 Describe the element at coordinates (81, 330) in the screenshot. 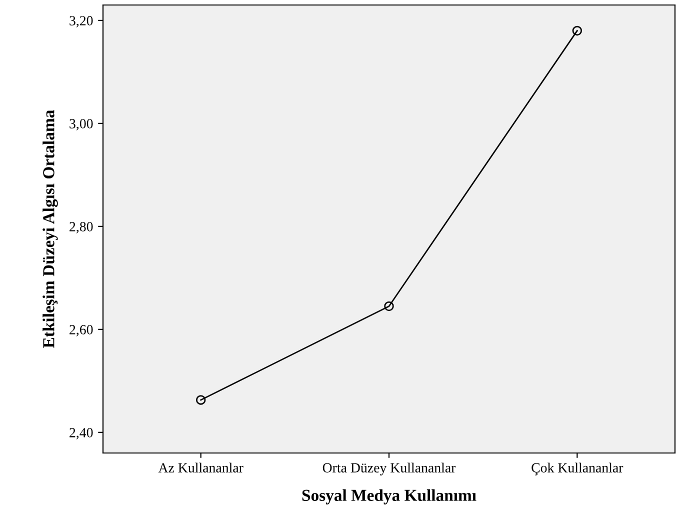

I see `y-tick-label: 2,60` at that location.